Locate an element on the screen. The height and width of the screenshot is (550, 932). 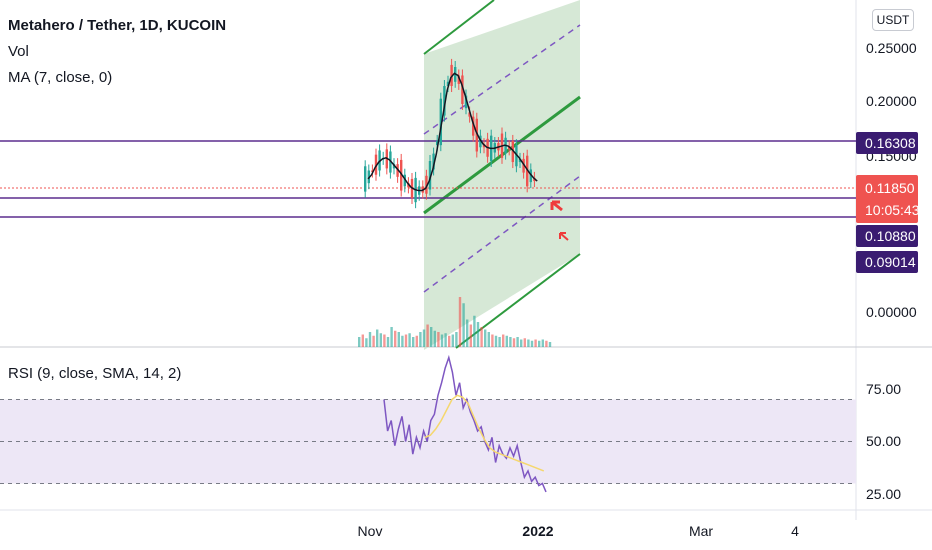
regression-channel is located at coordinates (502, 175).